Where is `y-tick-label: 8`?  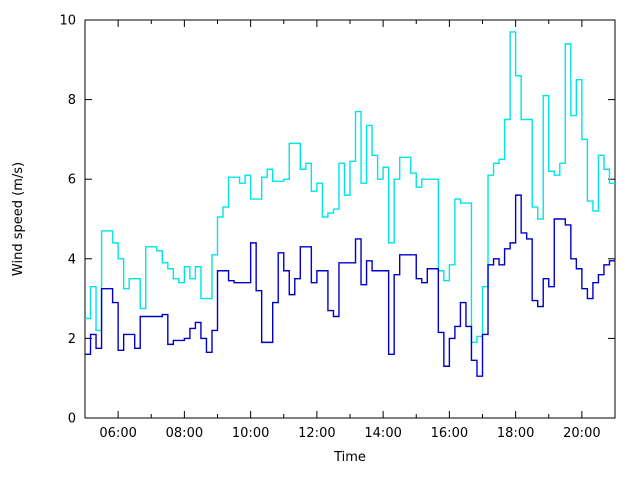
y-tick-label: 8 is located at coordinates (72, 100).